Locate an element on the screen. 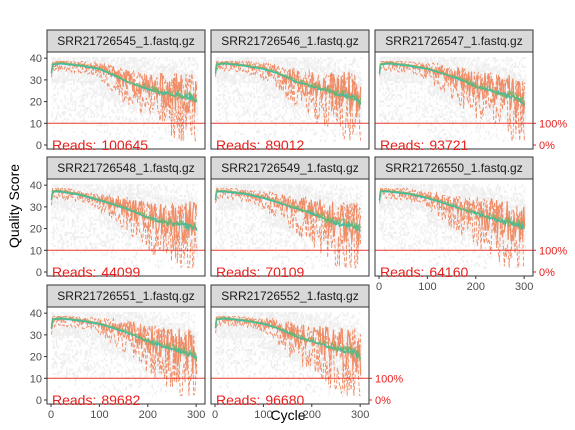  reads-count-label: Reads: 64160 is located at coordinates (424, 272).